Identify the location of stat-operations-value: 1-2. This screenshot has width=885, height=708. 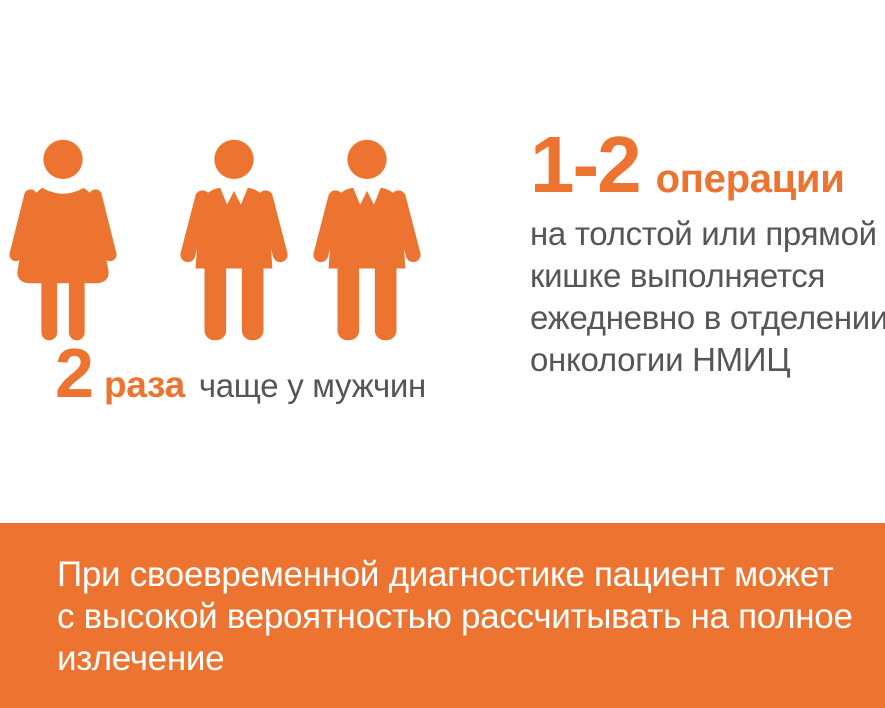
(586, 164).